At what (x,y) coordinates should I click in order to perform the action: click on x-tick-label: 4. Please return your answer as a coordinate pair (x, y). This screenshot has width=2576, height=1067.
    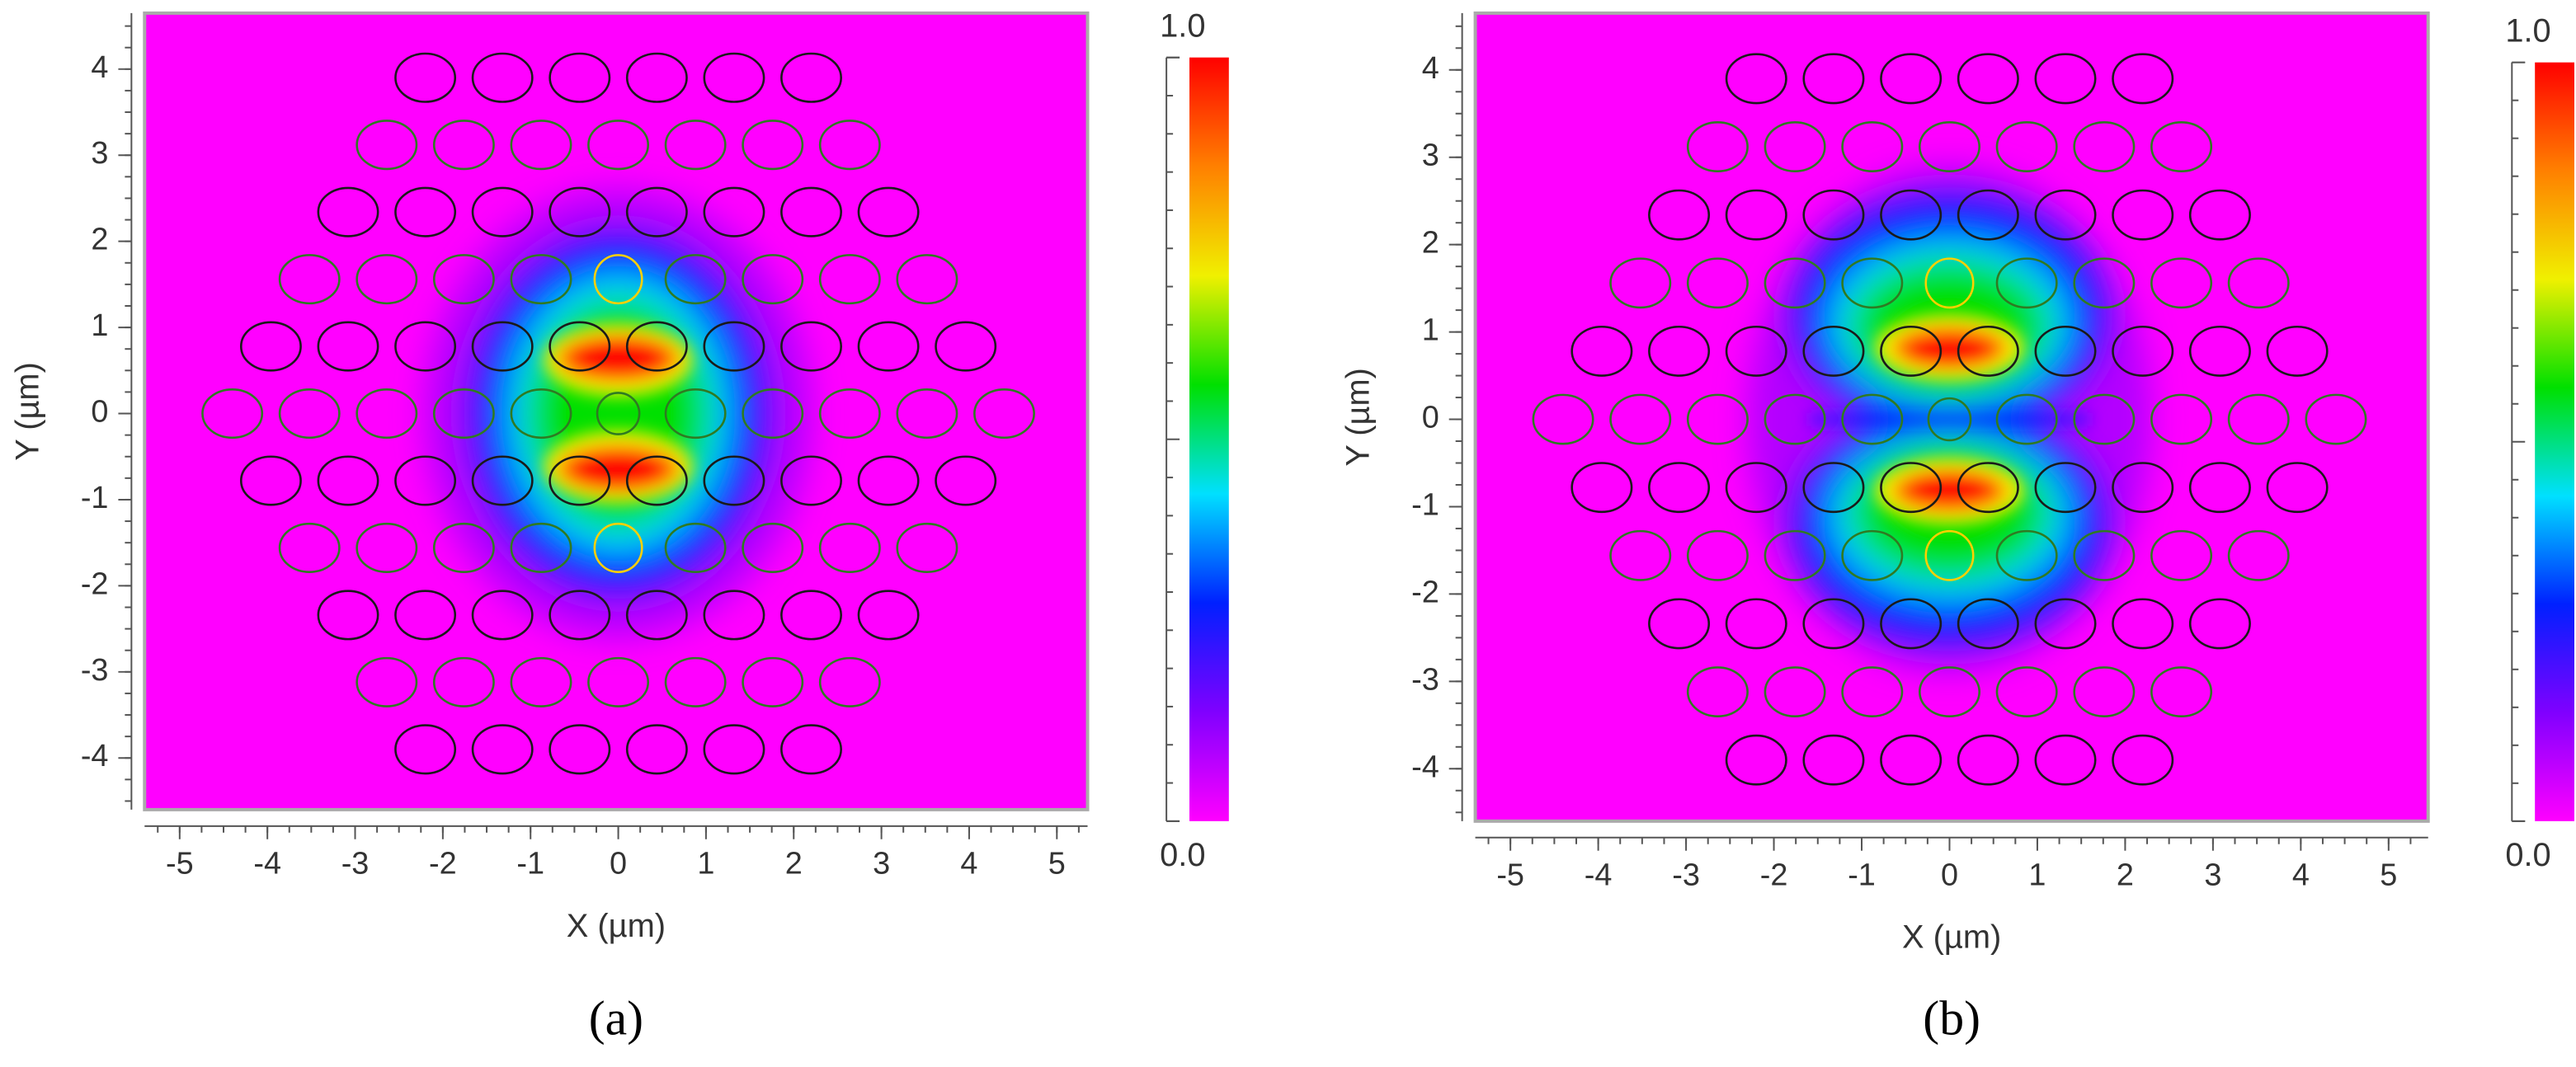
    Looking at the image, I should click on (968, 864).